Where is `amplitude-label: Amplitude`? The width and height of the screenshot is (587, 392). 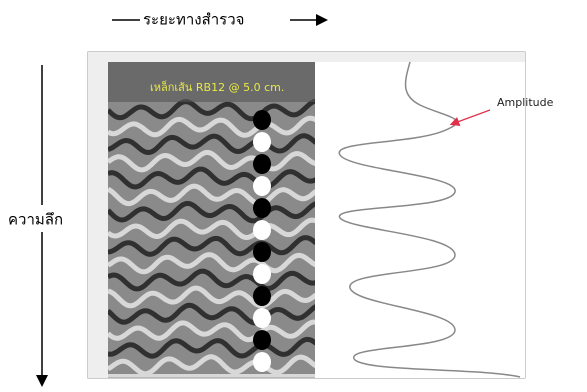
amplitude-label: Amplitude is located at coordinates (525, 102).